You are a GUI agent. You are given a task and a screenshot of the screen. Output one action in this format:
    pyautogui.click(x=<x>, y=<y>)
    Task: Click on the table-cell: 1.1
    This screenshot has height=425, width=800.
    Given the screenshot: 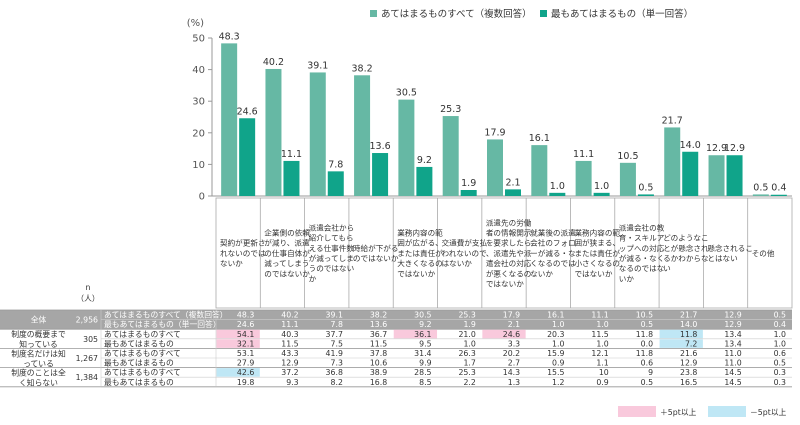 What is the action you would take?
    pyautogui.click(x=602, y=363)
    